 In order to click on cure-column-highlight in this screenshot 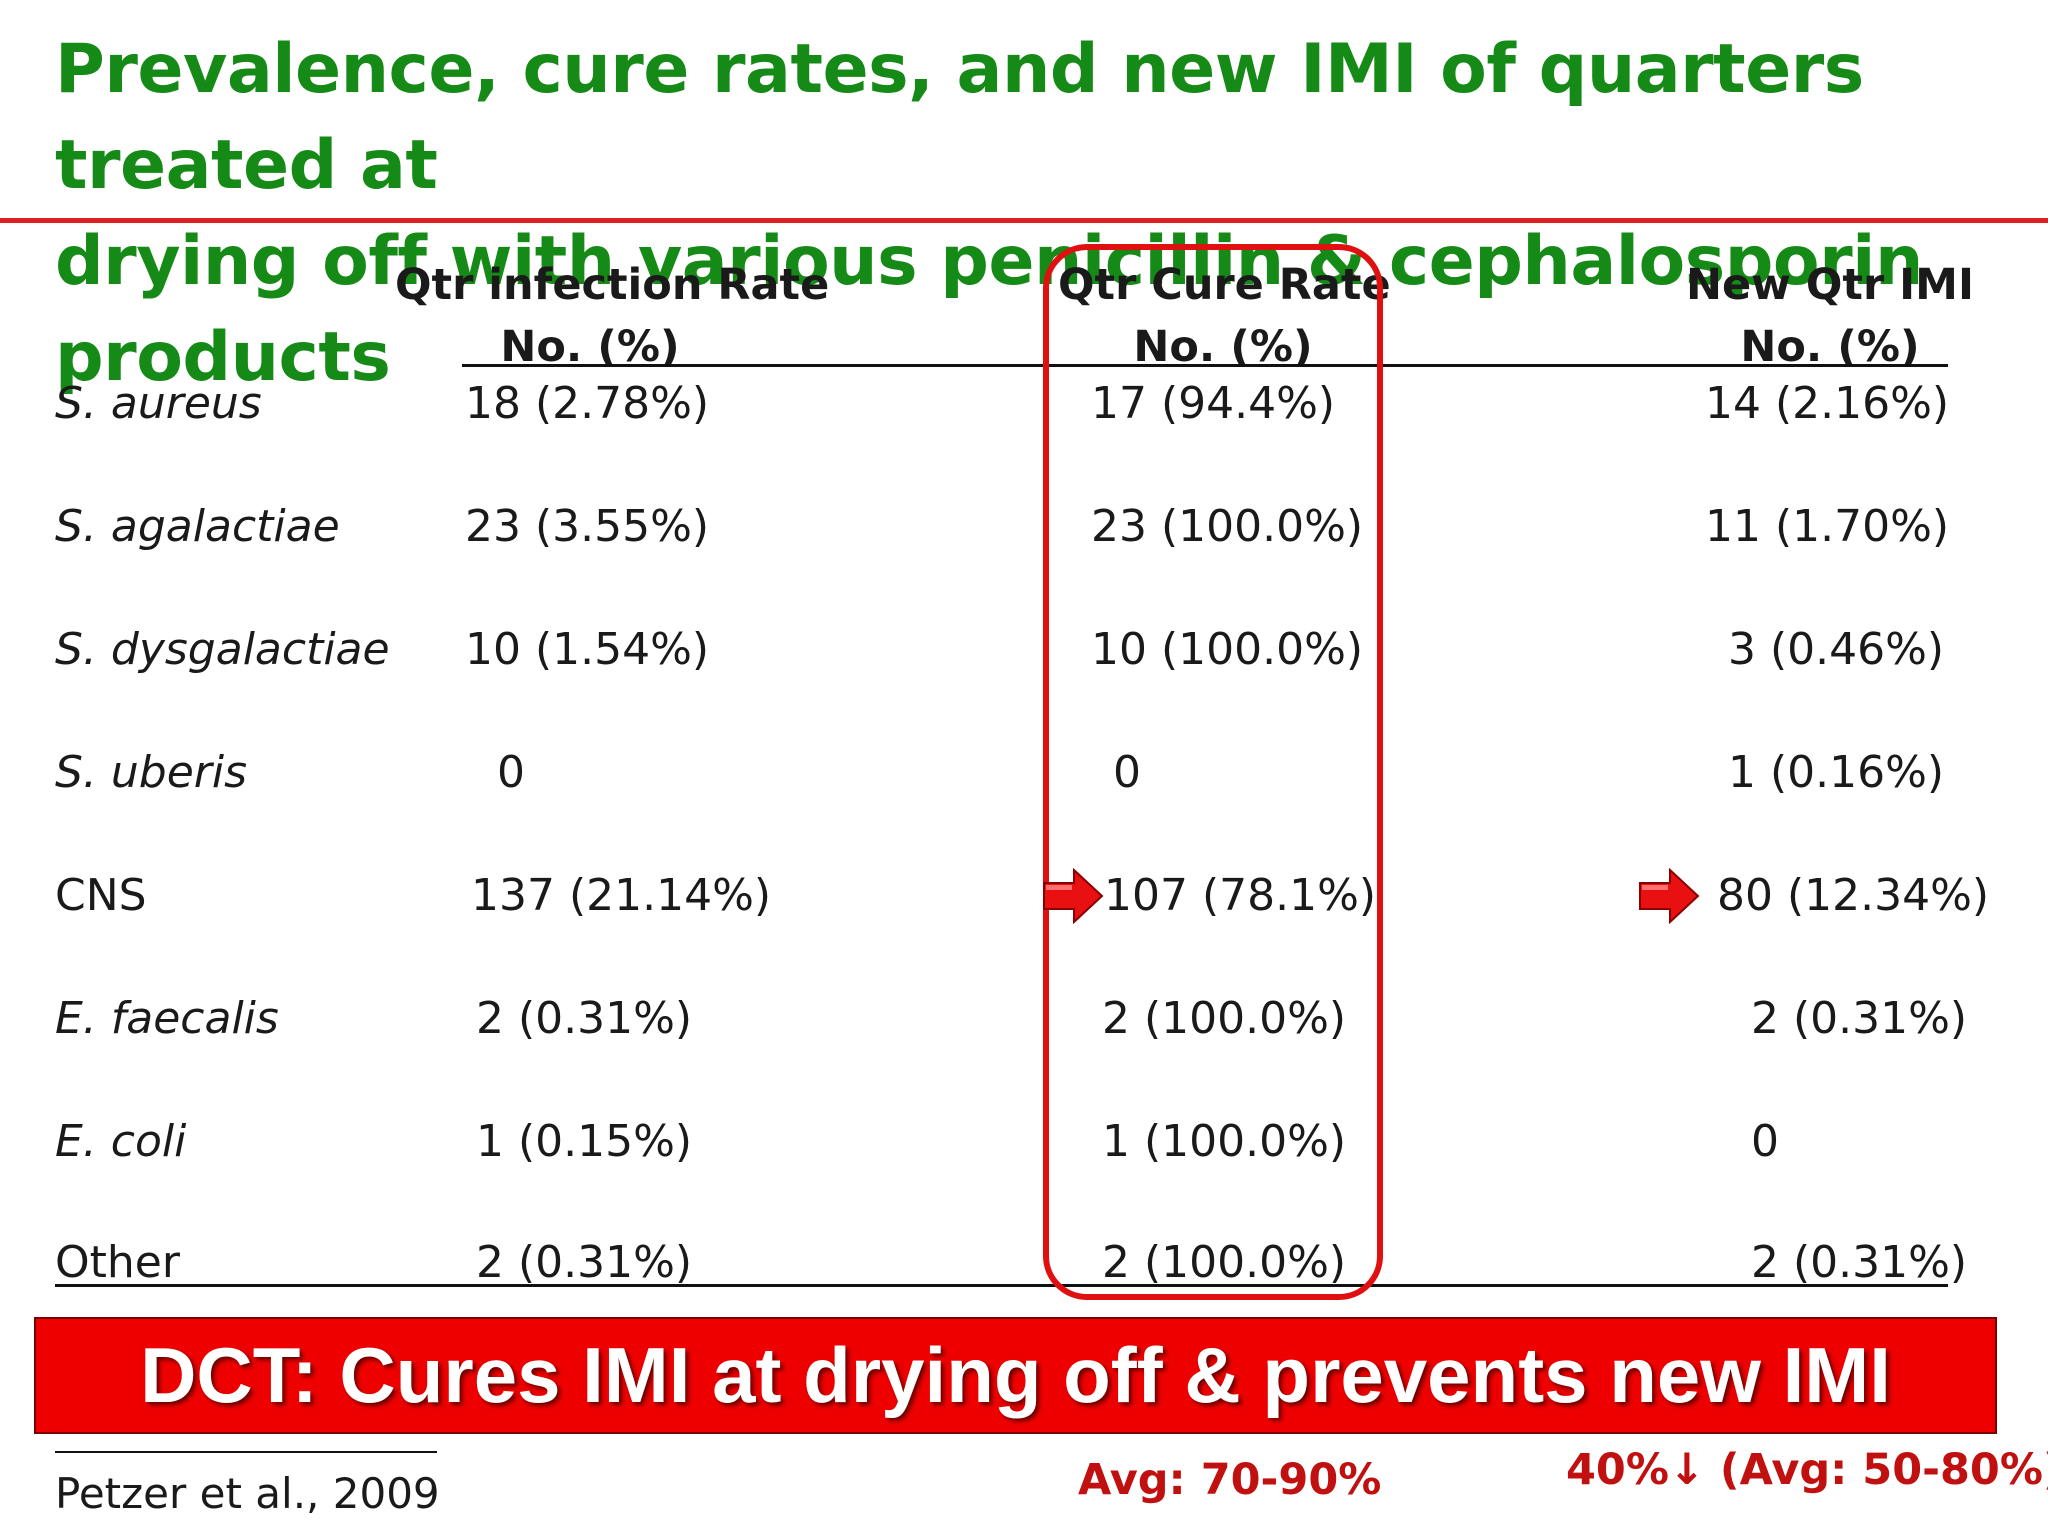, I will do `click(1213, 772)`.